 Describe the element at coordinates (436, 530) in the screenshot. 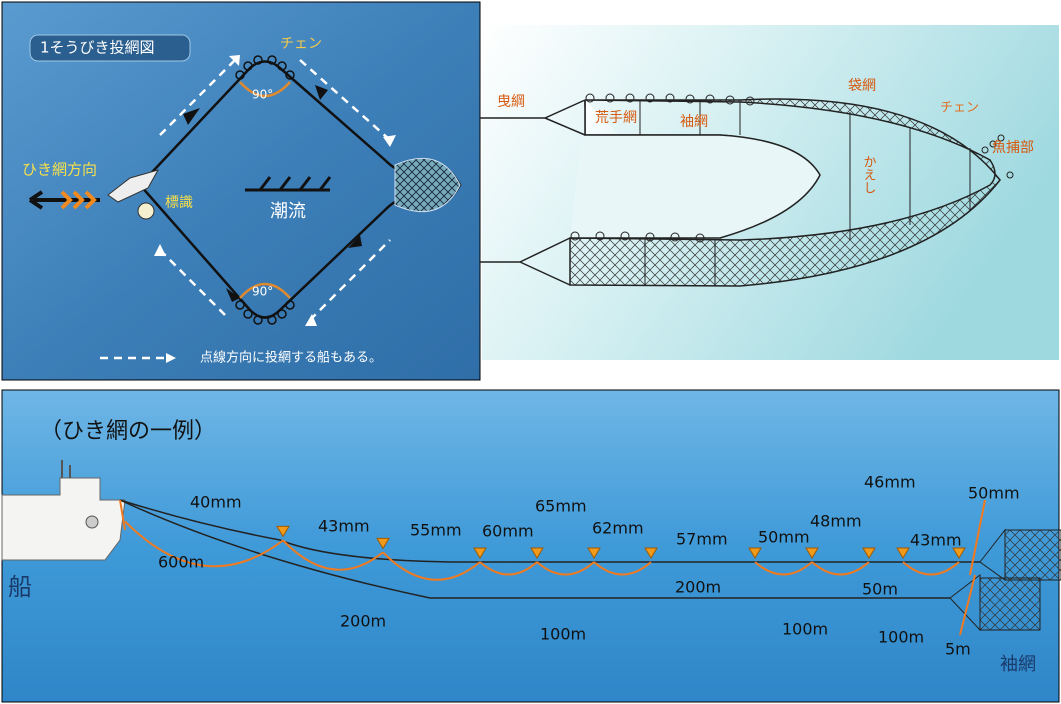

I see `mesh-size-label: 55mm` at that location.